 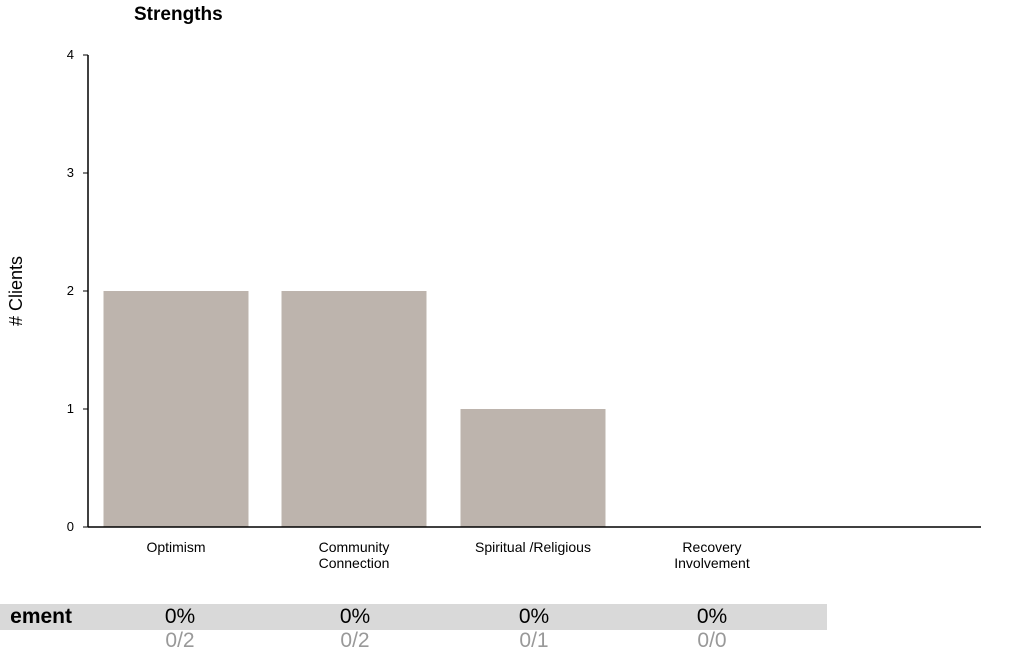 I want to click on fraction-cell-recovery-involvement: 0/0, so click(x=712, y=640).